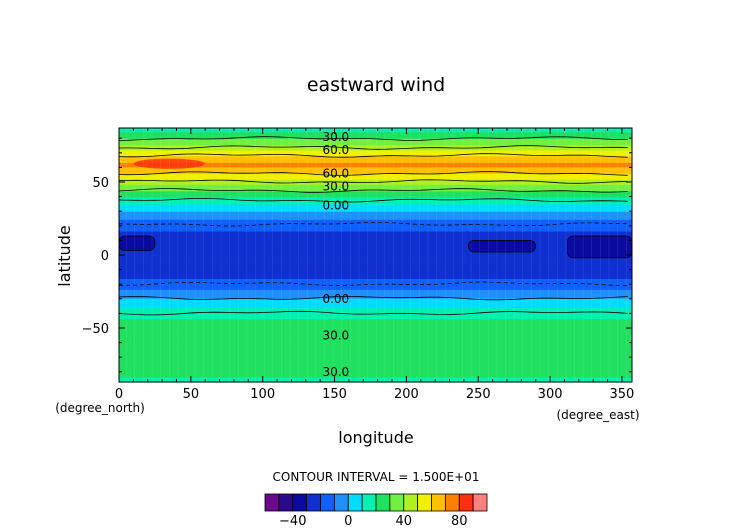 The height and width of the screenshot is (532, 752). What do you see at coordinates (191, 394) in the screenshot?
I see `x-tick-label: 50` at bounding box center [191, 394].